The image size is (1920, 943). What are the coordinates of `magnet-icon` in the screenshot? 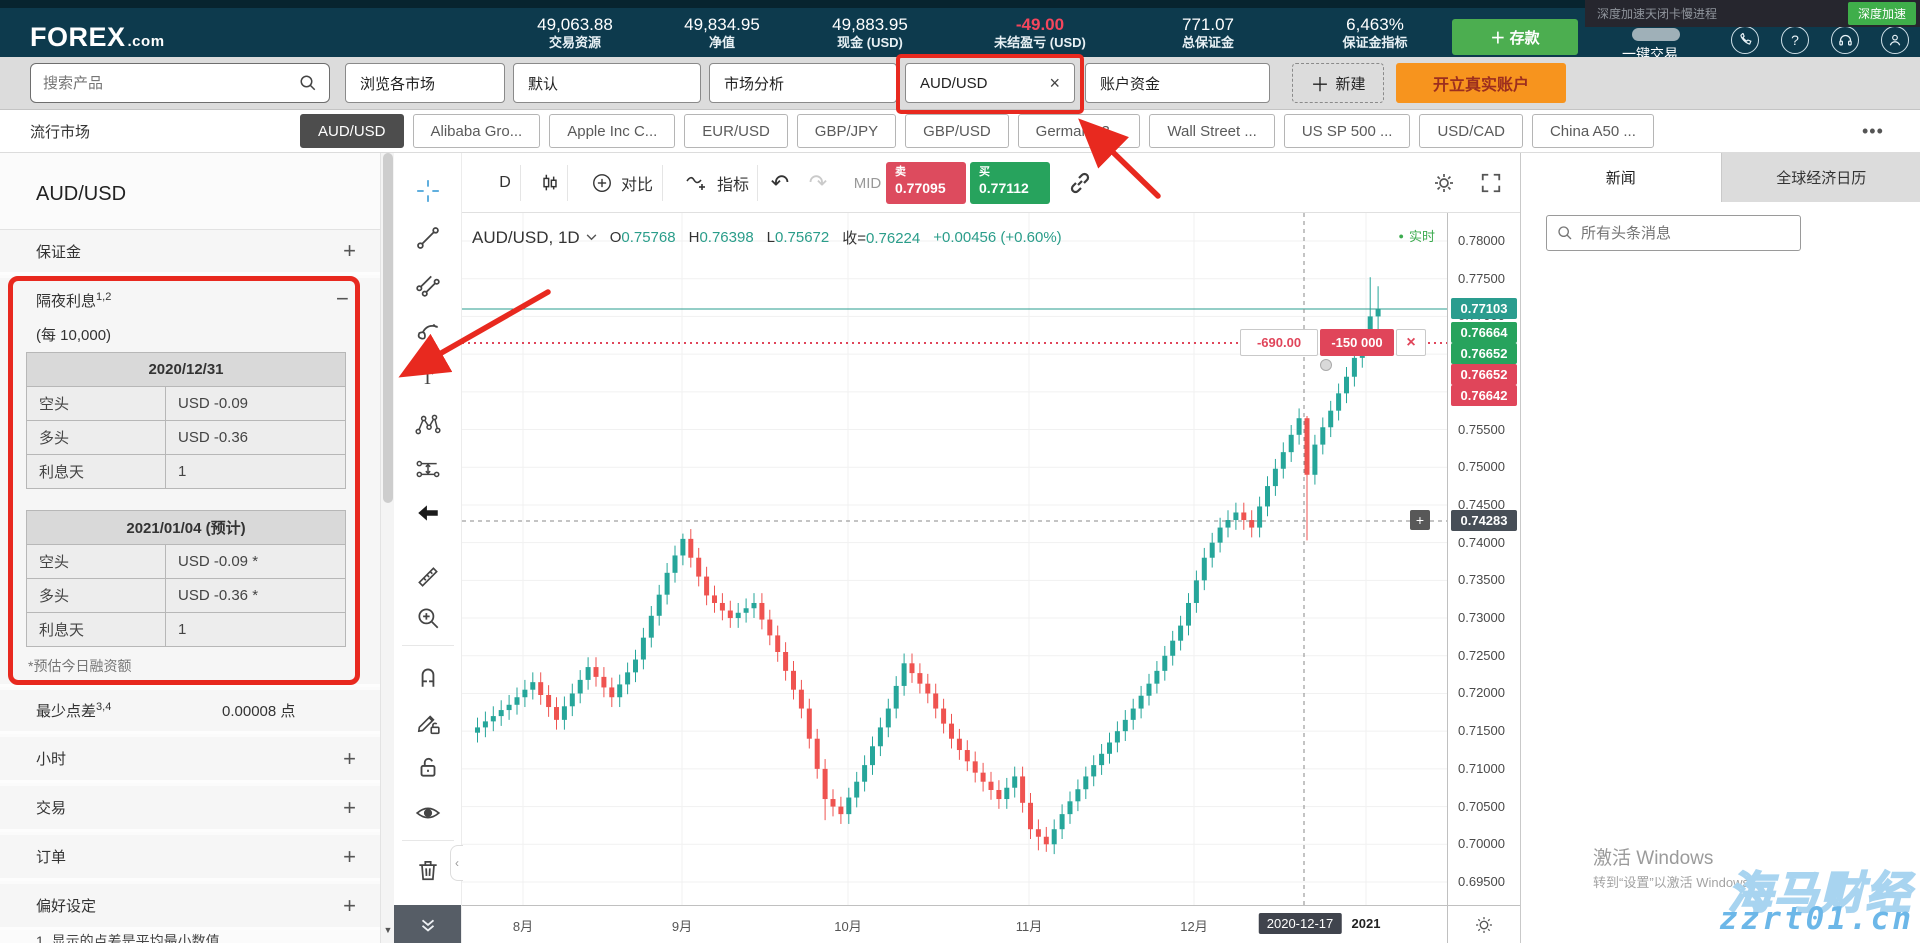 It's located at (428, 677).